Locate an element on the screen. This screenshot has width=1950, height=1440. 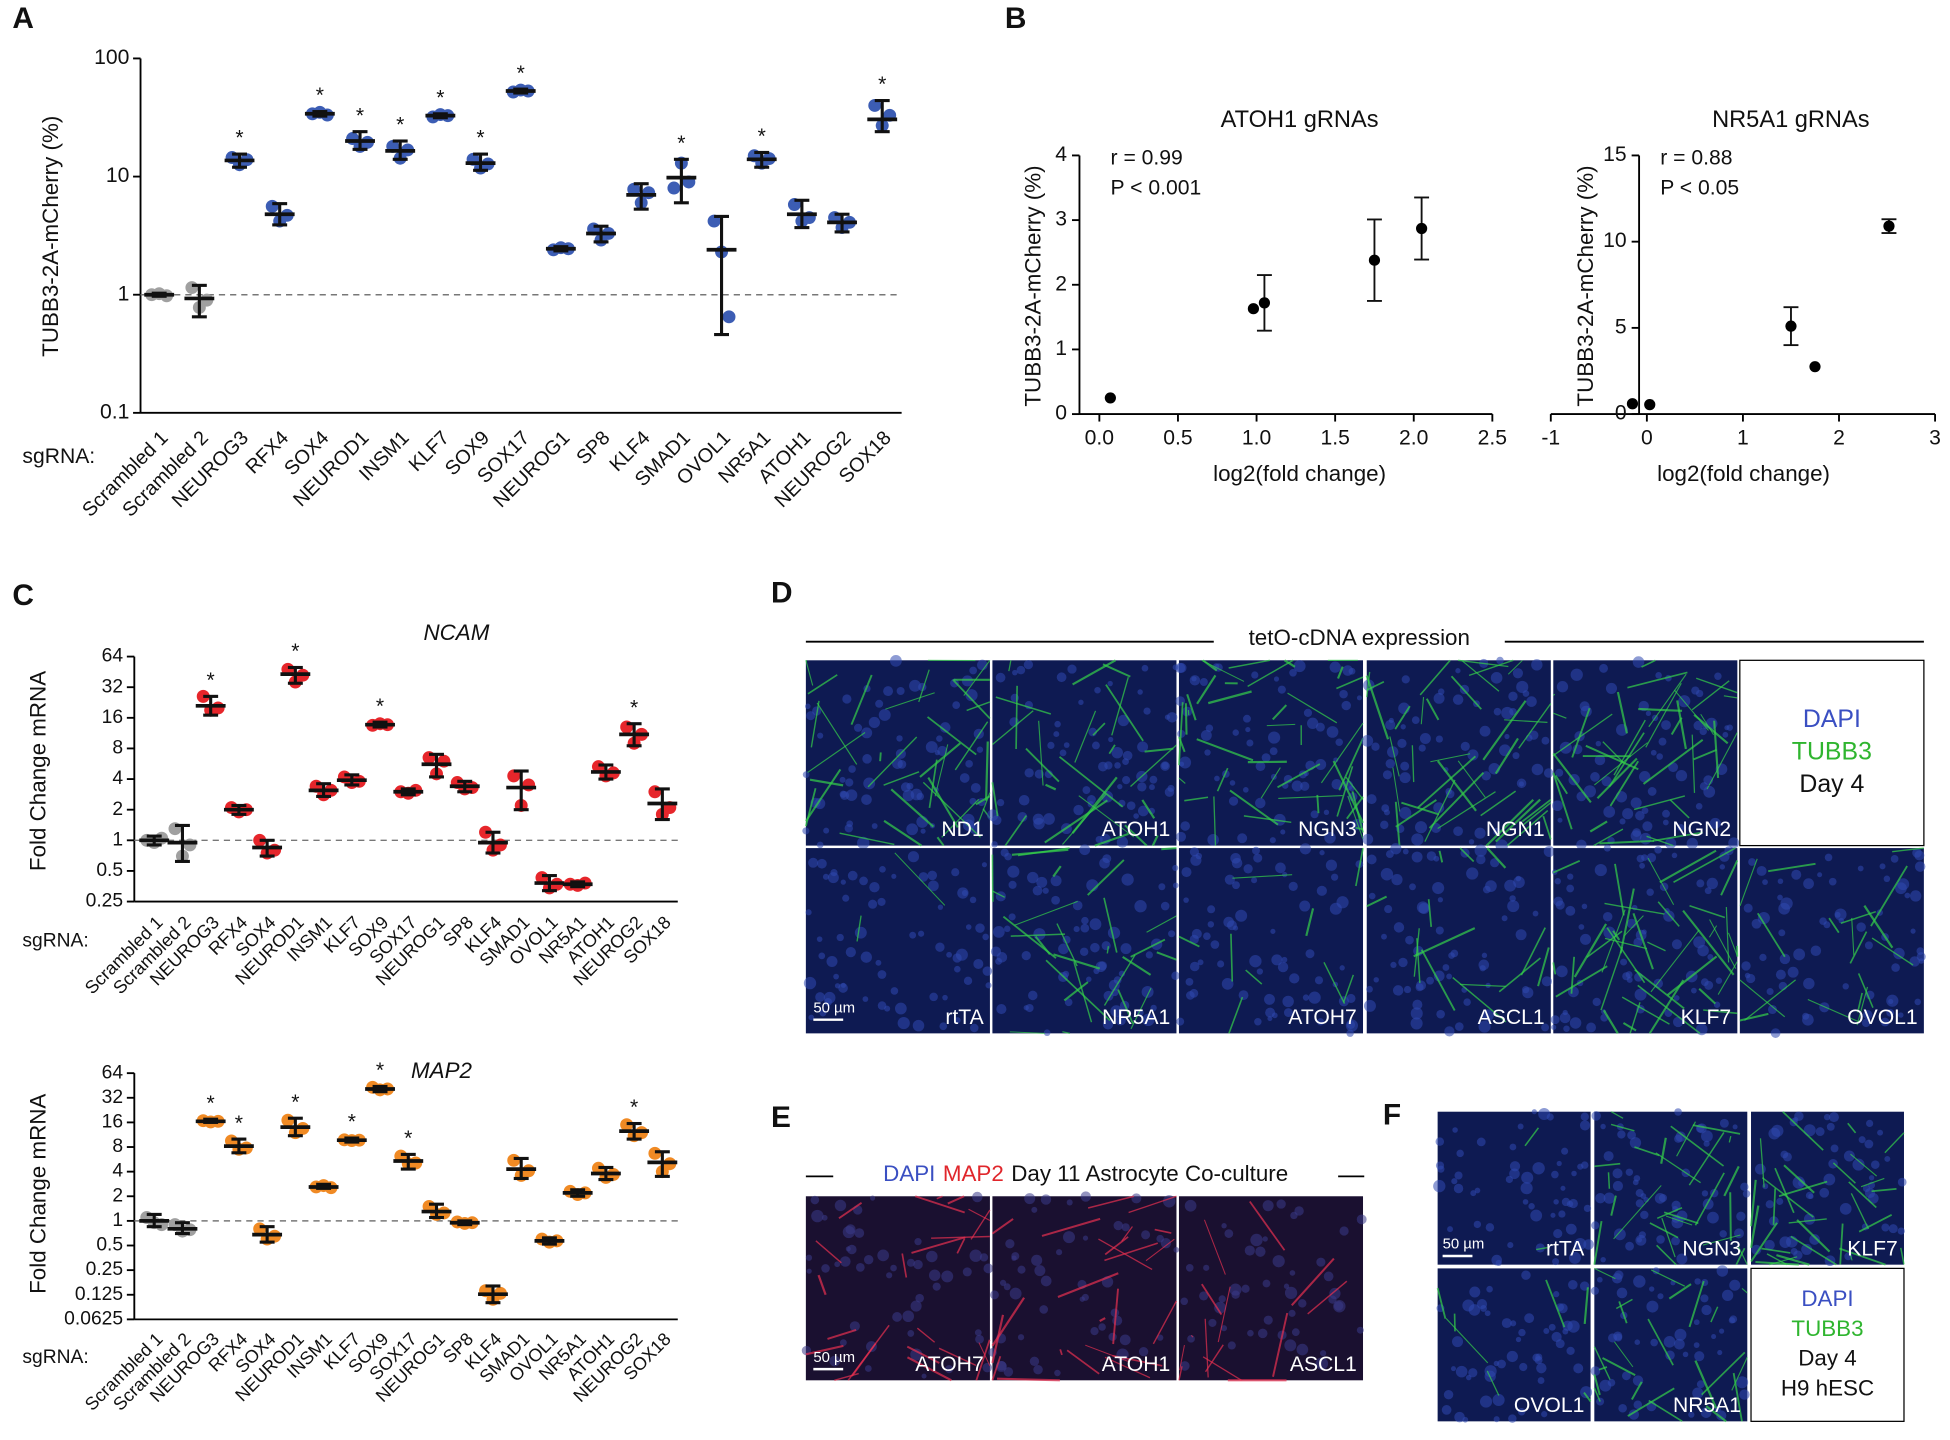
y-tick-label: 64 is located at coordinates (113, 1072).